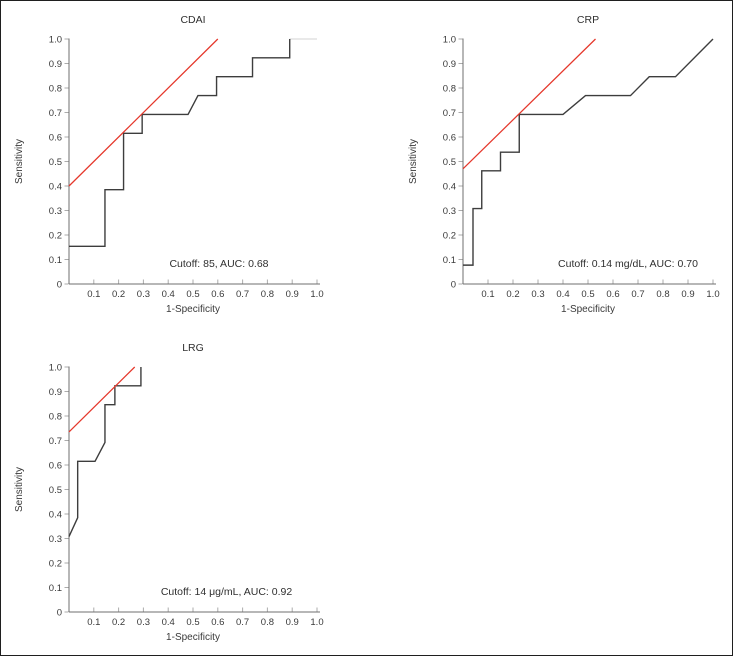 The image size is (733, 656). Describe the element at coordinates (192, 20) in the screenshot. I see `plot-title: CDAI` at that location.